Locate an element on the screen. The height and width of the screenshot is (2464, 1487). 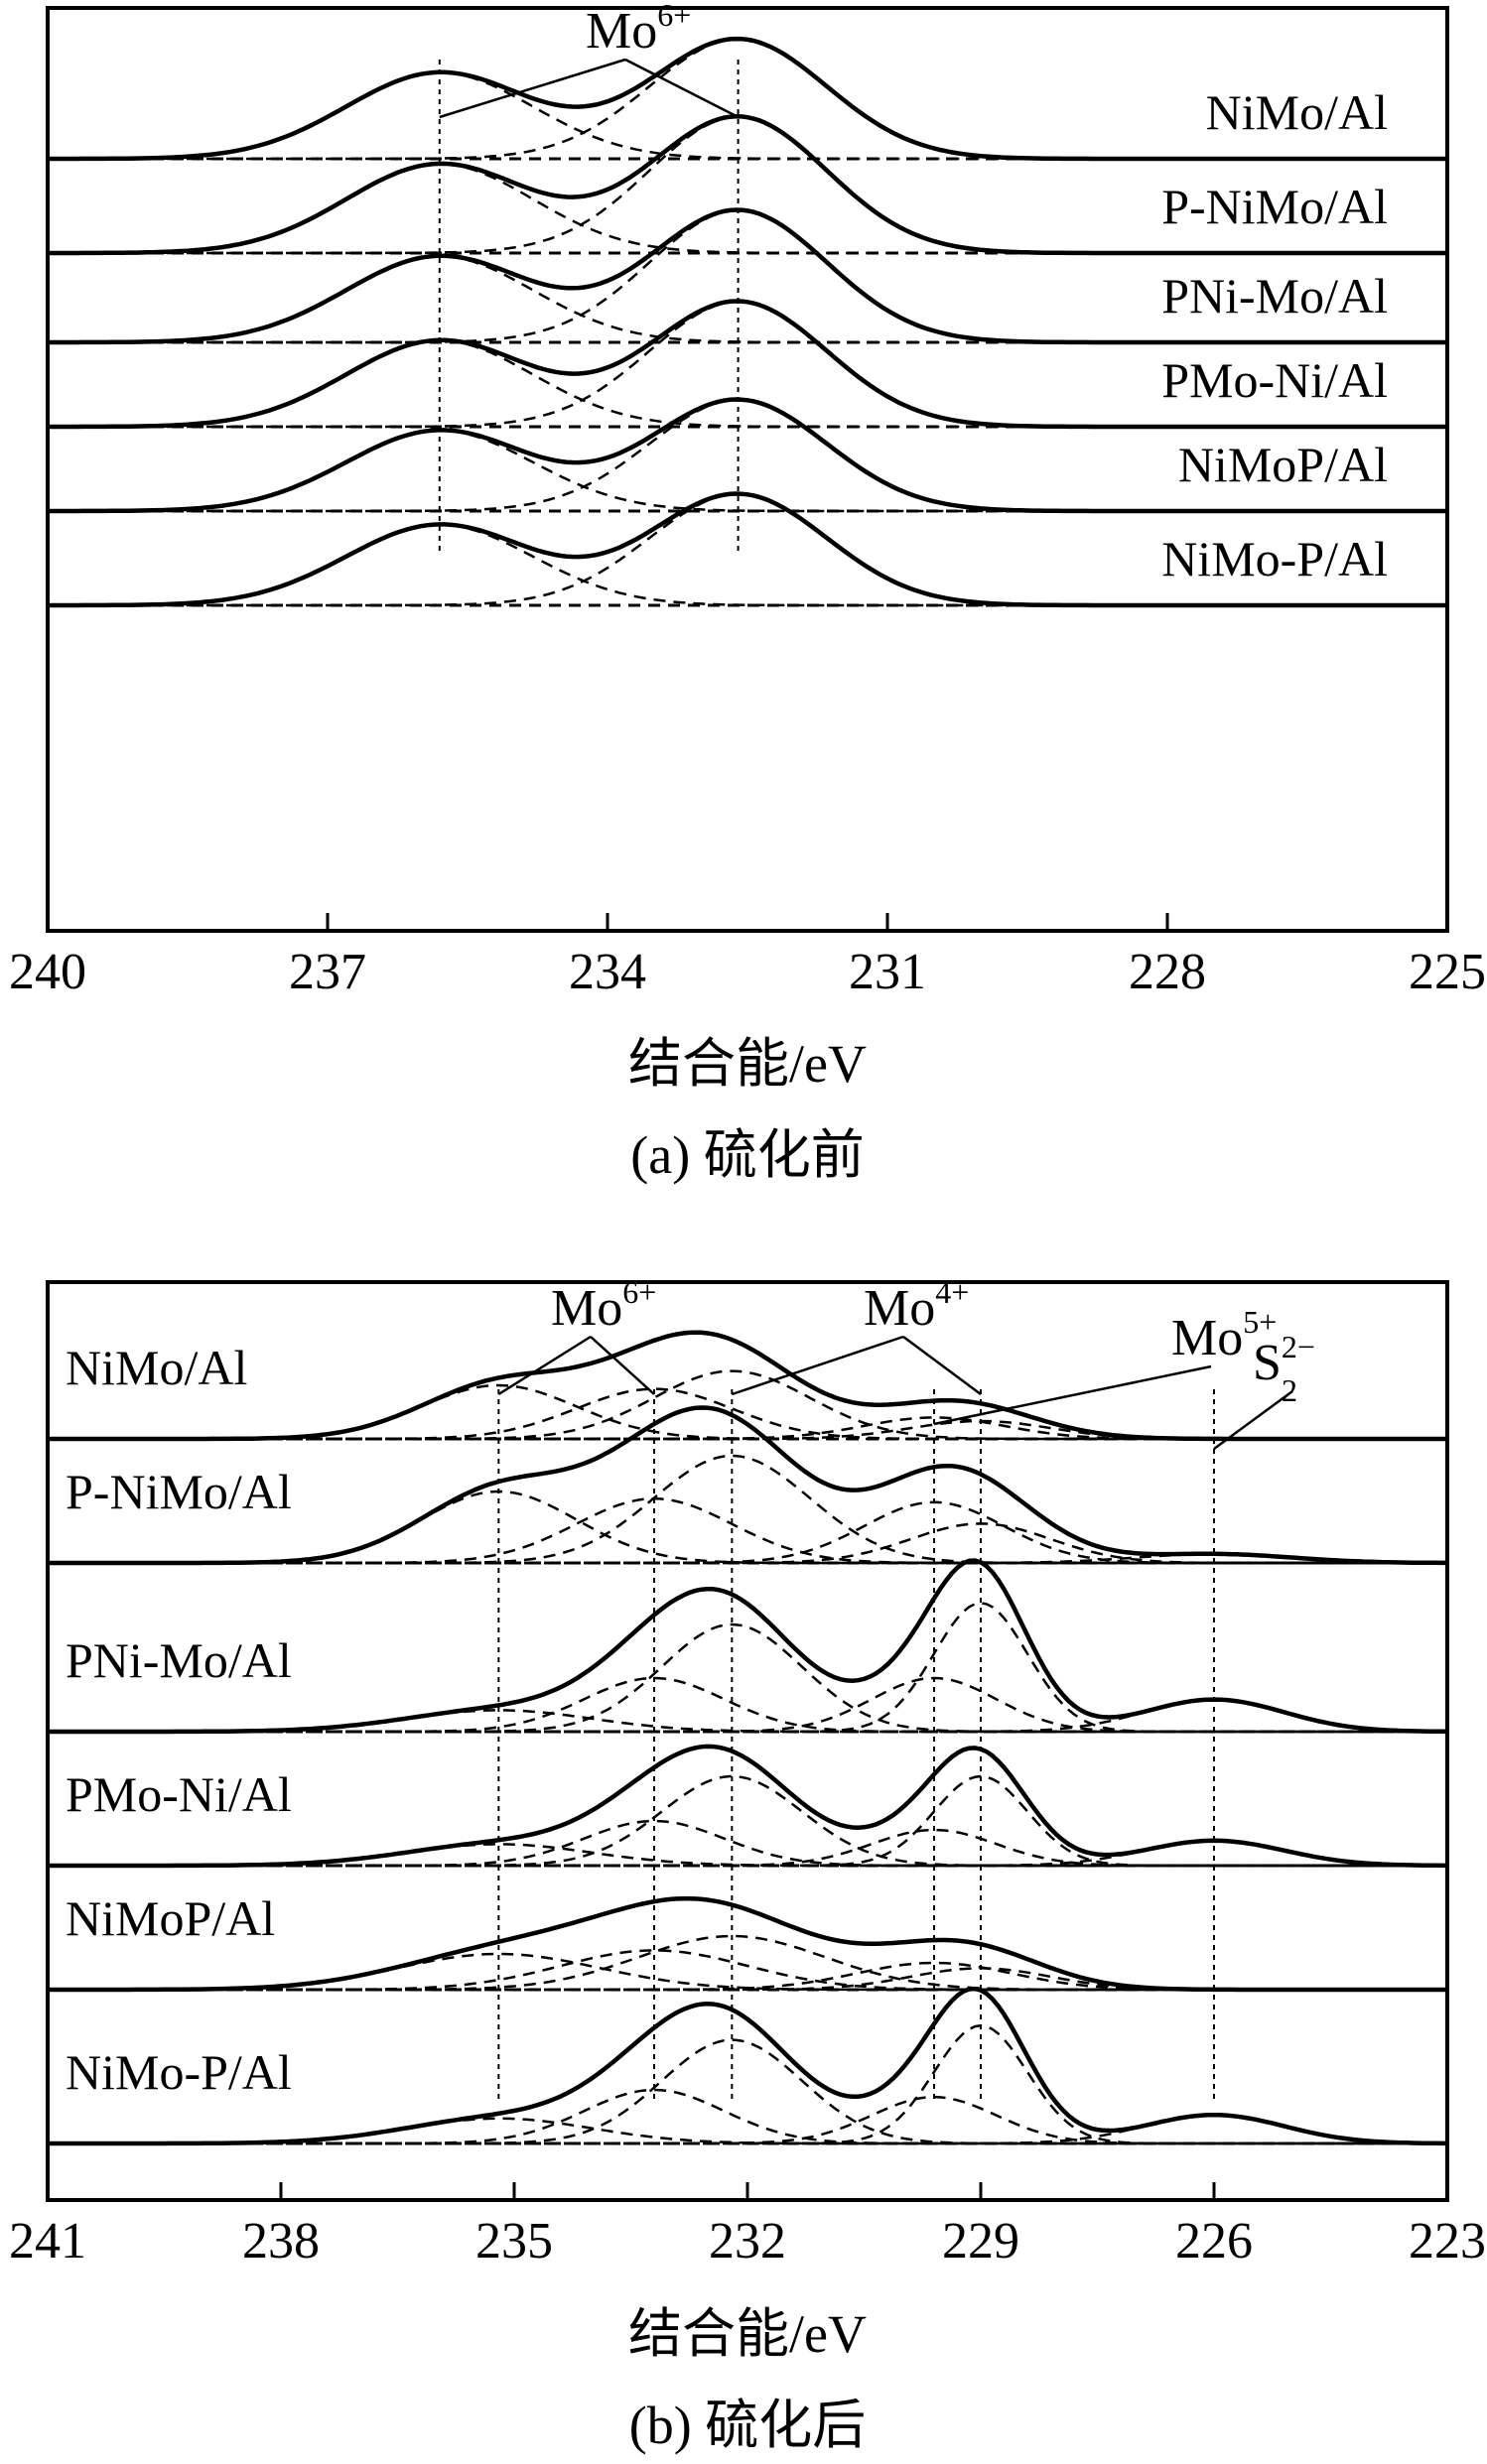
panel-b-annotations: Mo6+ Mo4+ Mo5+S2− 2 is located at coordinates (906, 1362).